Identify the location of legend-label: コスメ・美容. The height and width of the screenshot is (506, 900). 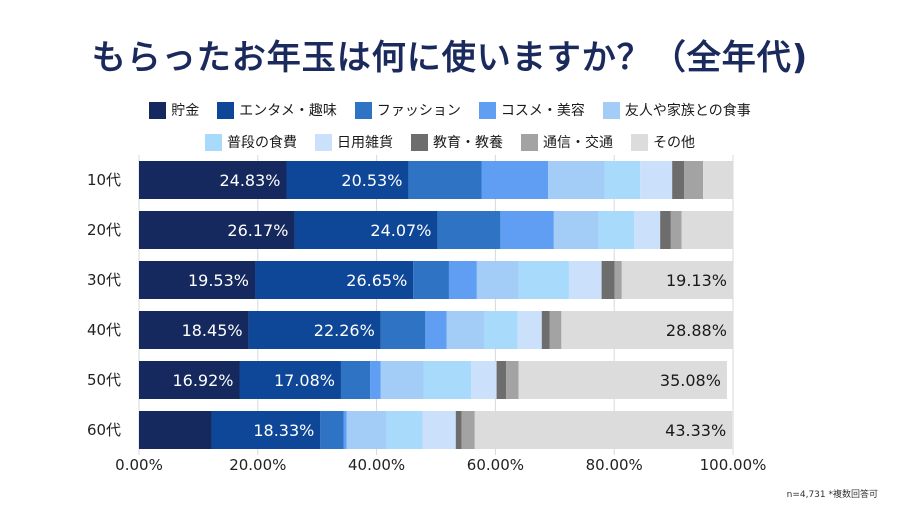
(542, 111).